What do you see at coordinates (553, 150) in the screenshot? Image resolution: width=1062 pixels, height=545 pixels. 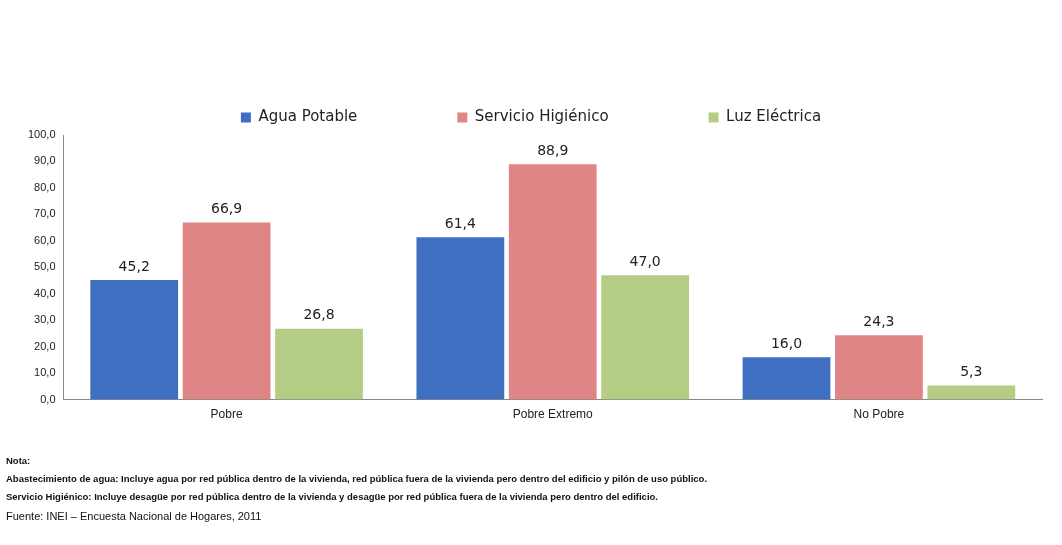 I see `data-label: 88,9` at bounding box center [553, 150].